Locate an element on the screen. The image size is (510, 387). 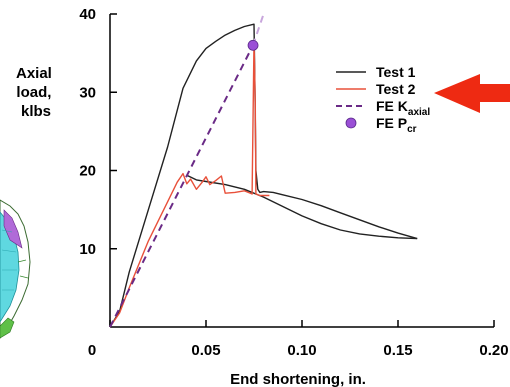
y-axis-title: Axial load, klbs is located at coordinates (36, 92).